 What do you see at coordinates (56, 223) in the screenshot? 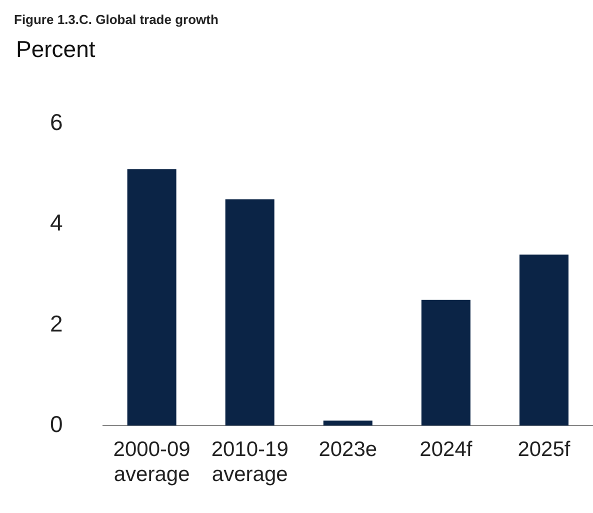
I see `y-tick-label: 4` at bounding box center [56, 223].